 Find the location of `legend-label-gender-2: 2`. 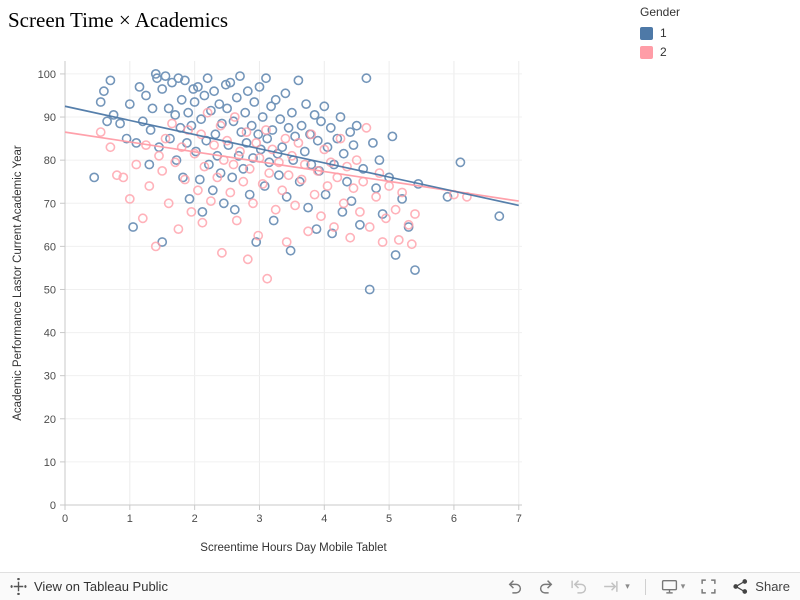

legend-label-gender-2: 2 is located at coordinates (663, 52).